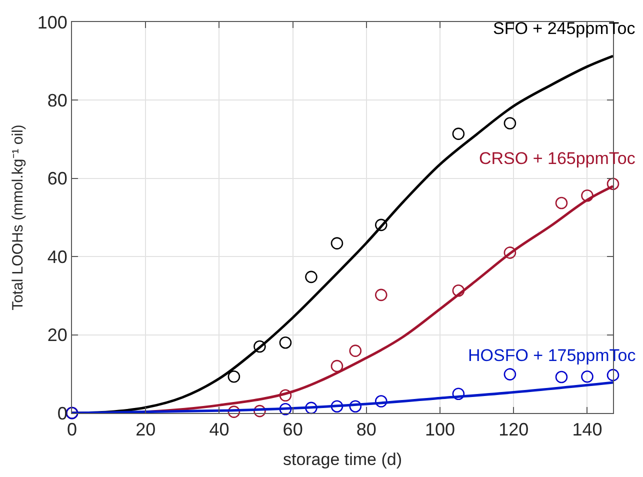  Describe the element at coordinates (440, 430) in the screenshot. I see `x-tick-label: 100` at that location.